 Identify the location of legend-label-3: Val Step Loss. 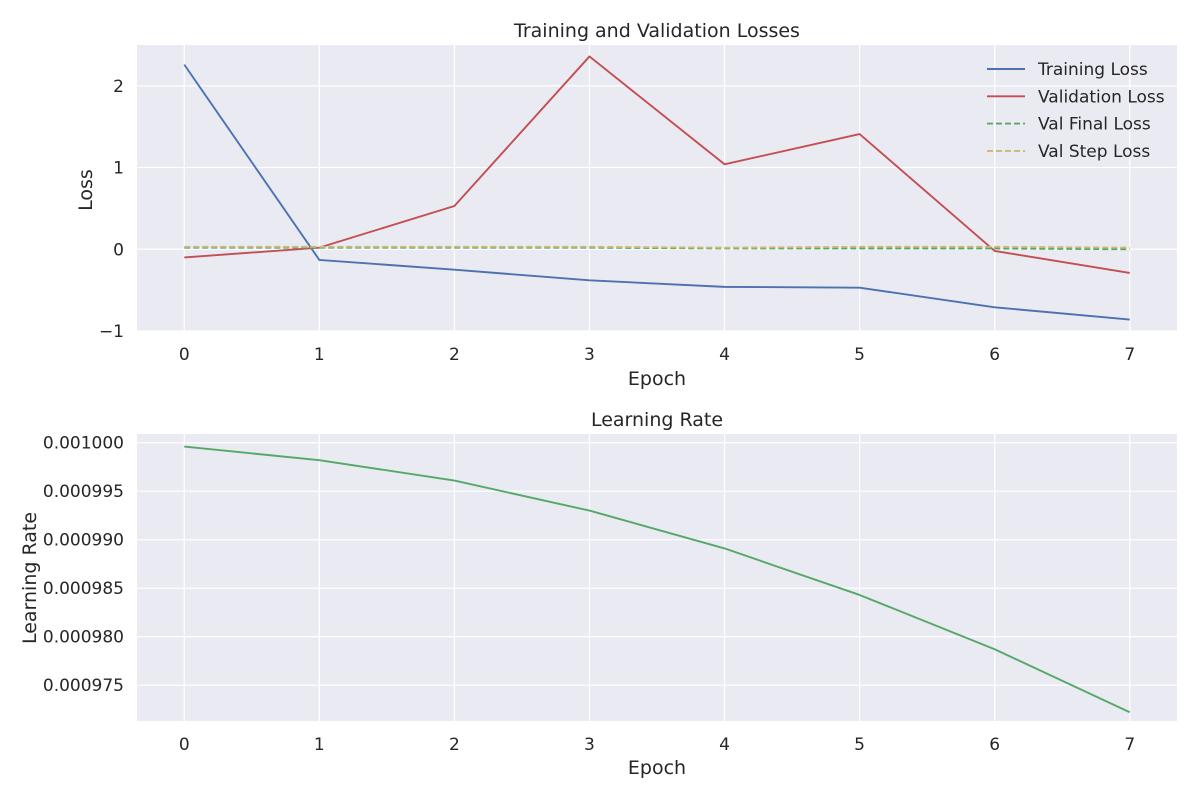
(1094, 152).